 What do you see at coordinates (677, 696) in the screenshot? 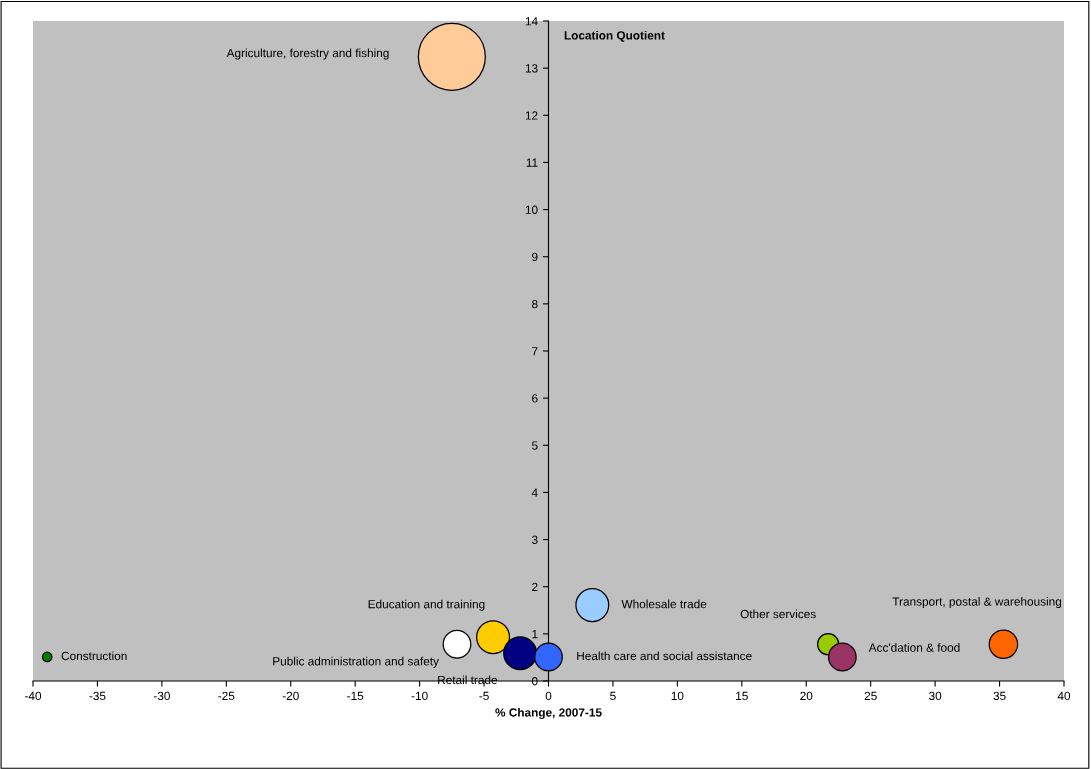
I see `x-tick-label: 10` at bounding box center [677, 696].